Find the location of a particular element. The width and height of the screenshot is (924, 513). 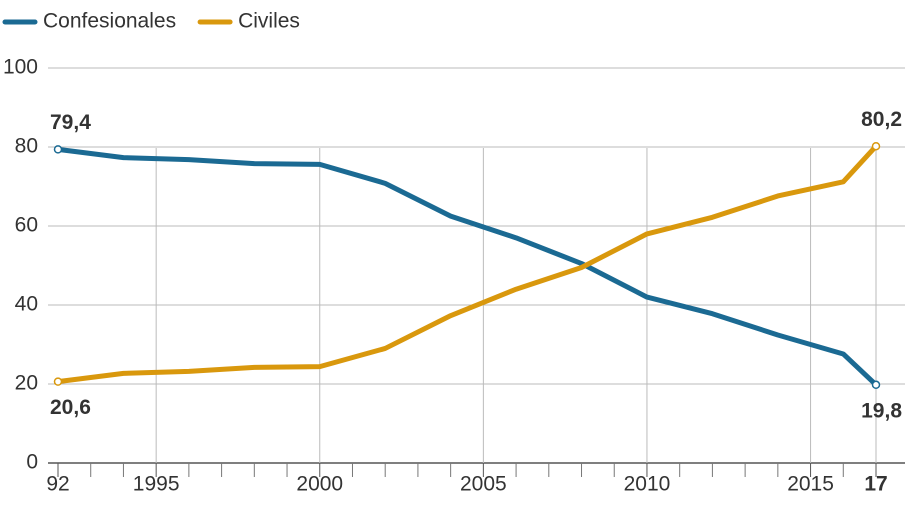

x-tick-label: 2010 is located at coordinates (647, 484).